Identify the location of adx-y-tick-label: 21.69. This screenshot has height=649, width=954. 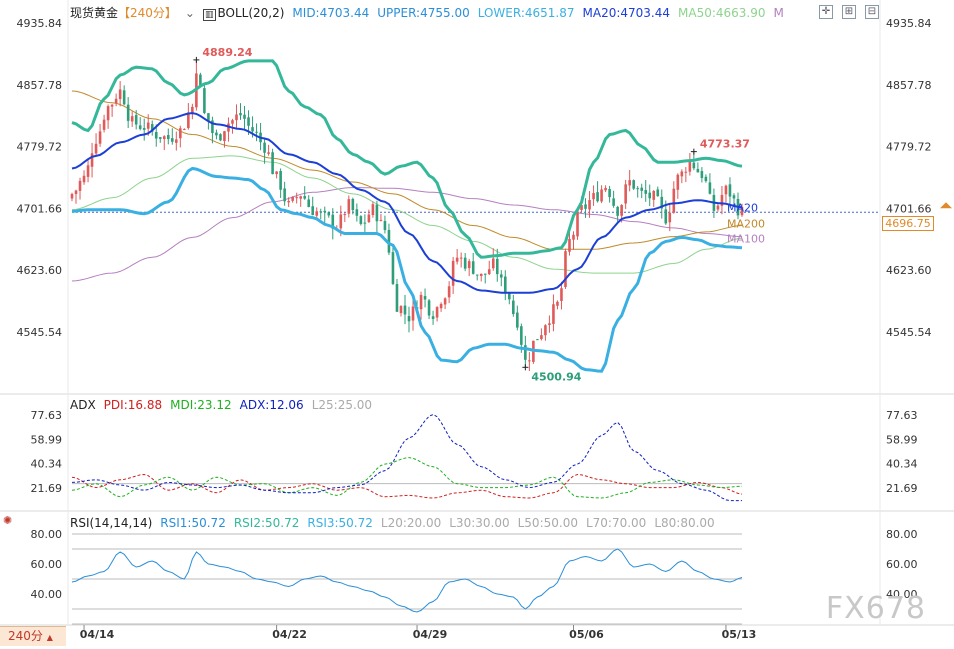
(47, 488).